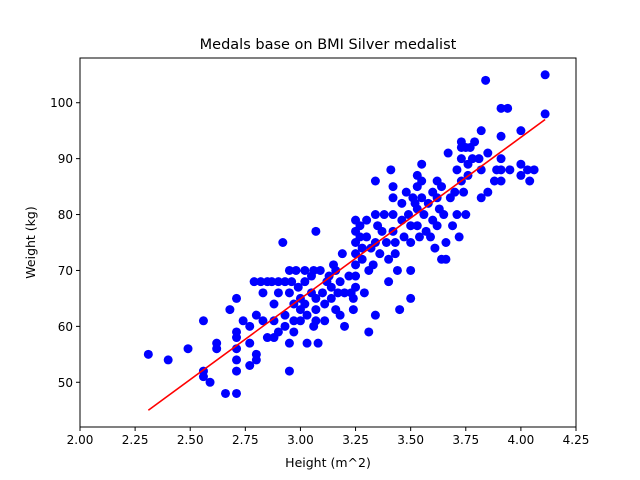 The height and width of the screenshot is (480, 640). Describe the element at coordinates (190, 440) in the screenshot. I see `x-tick-label: 2.50` at that location.